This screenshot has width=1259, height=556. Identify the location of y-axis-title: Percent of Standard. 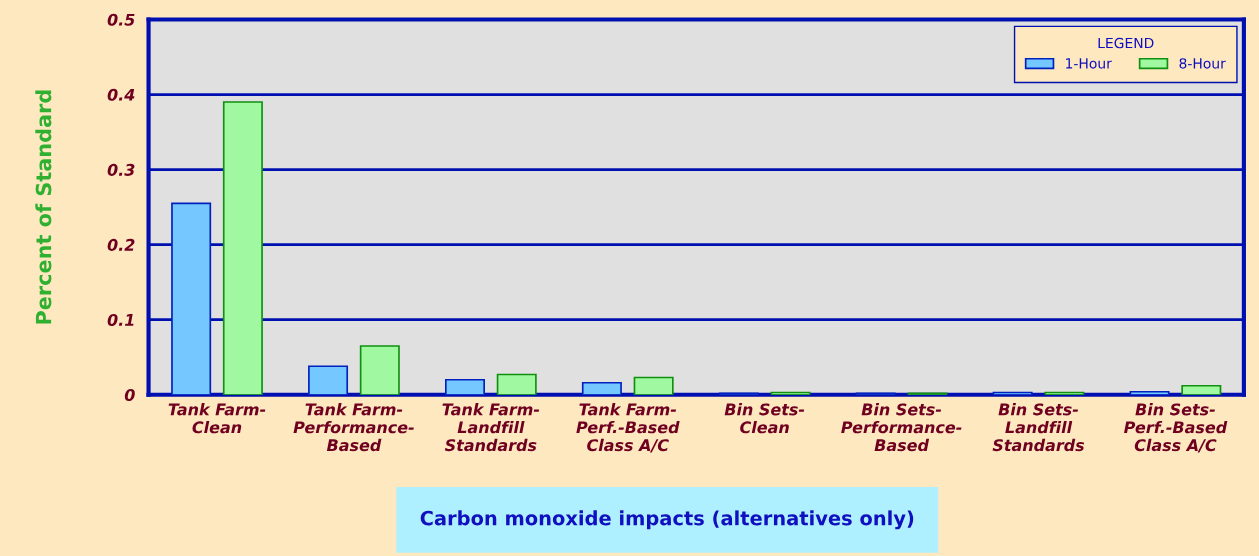
(43, 207).